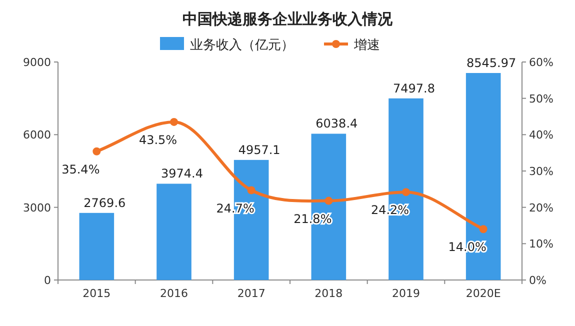 The height and width of the screenshot is (326, 575). What do you see at coordinates (366, 45) in the screenshot?
I see `legend-label: 增速` at bounding box center [366, 45].